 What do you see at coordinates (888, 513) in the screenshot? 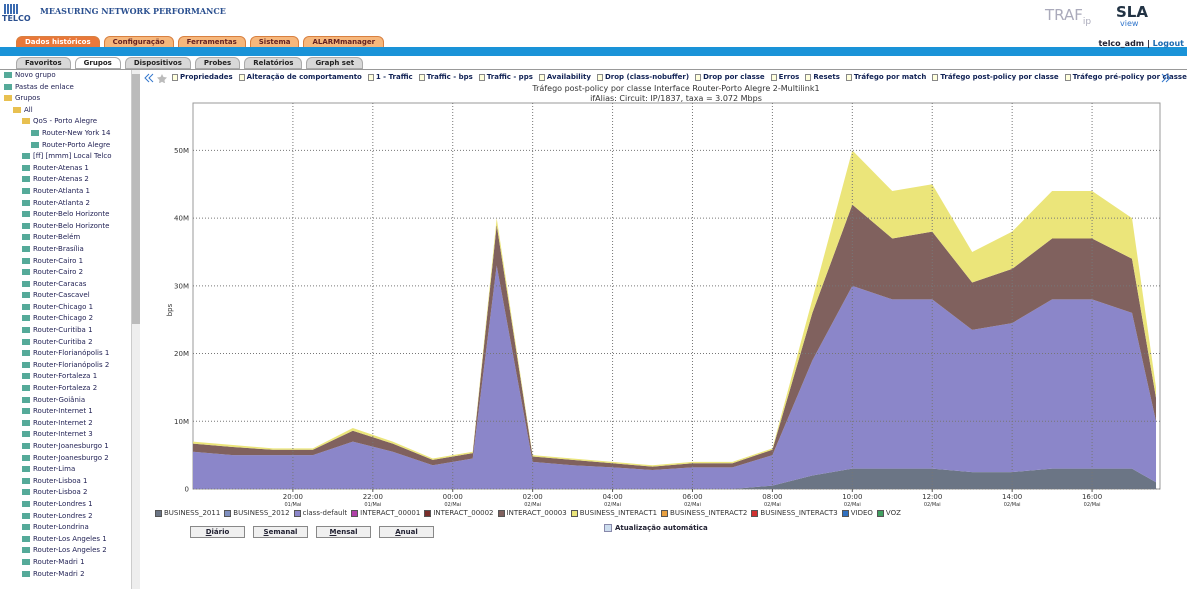
I see `legend-item: VOZ` at bounding box center [888, 513].